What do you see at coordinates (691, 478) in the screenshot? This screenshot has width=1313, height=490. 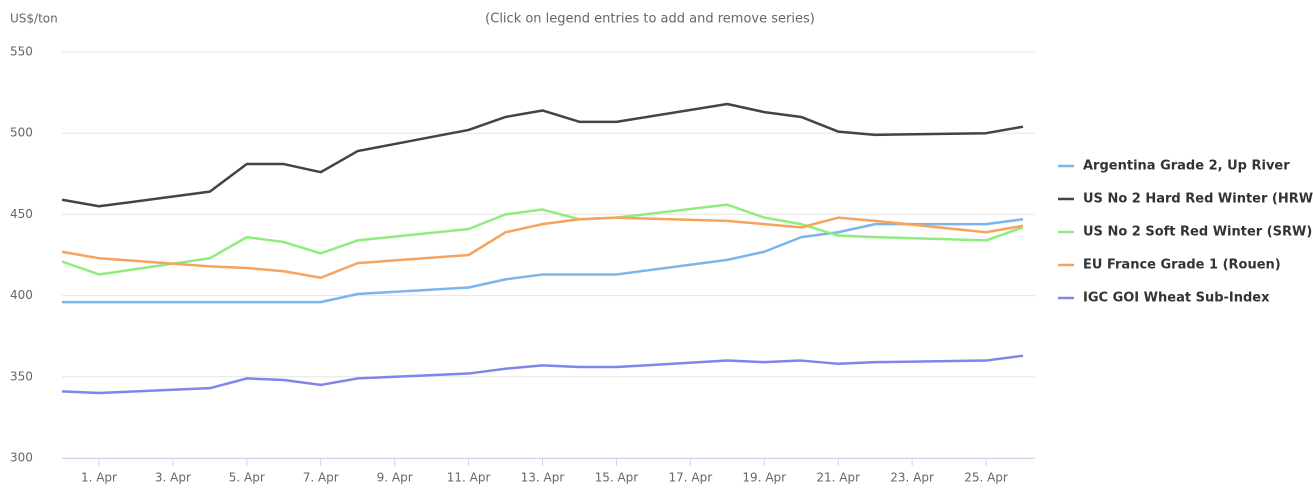 I see `x-tick-label: 17. Apr` at bounding box center [691, 478].